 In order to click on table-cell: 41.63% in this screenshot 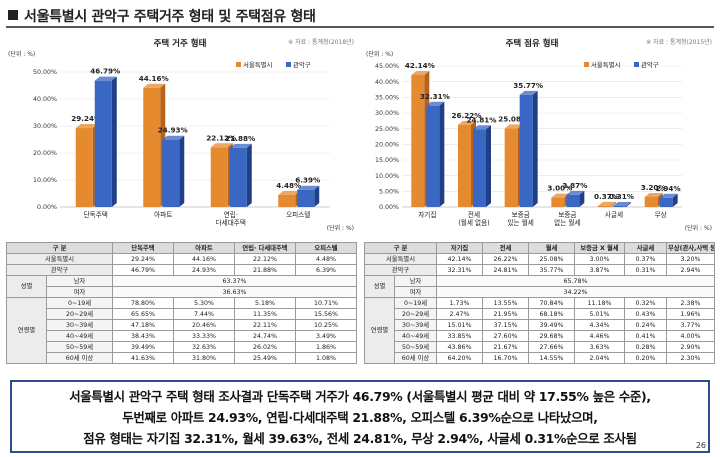, I will do `click(143, 358)`.